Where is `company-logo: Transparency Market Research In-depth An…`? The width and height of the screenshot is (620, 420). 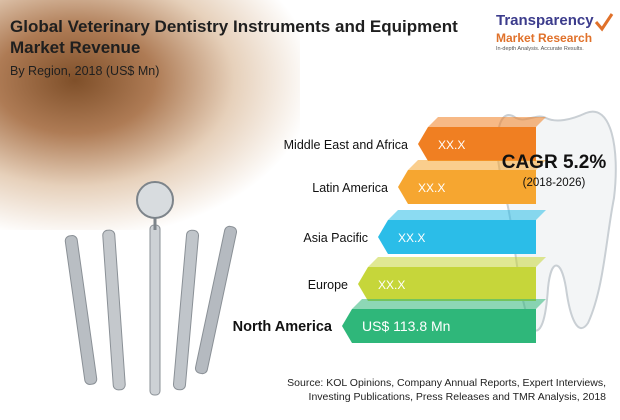 company-logo: Transparency Market Research In-depth An… is located at coordinates (556, 37).